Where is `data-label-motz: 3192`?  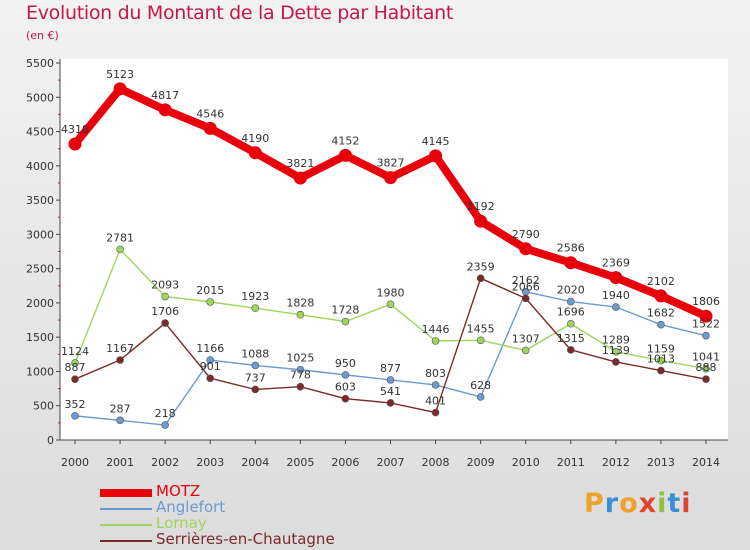
data-label-motz: 3192 is located at coordinates (481, 206).